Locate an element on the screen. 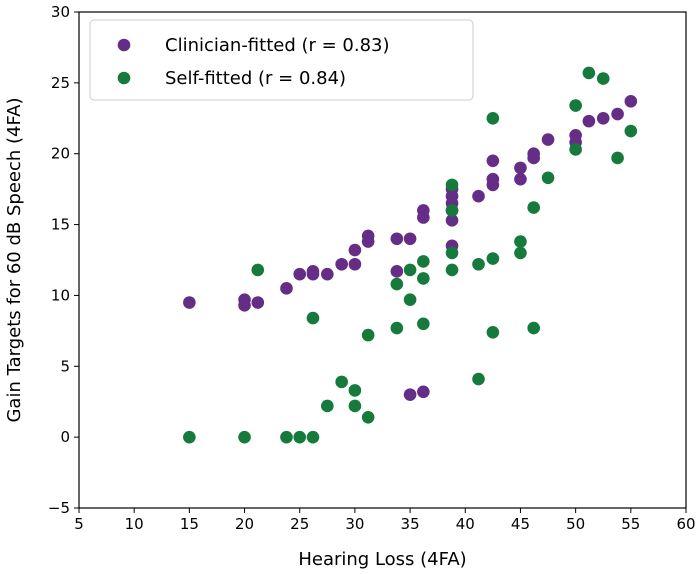  x-tick-label: 50 is located at coordinates (575, 524).